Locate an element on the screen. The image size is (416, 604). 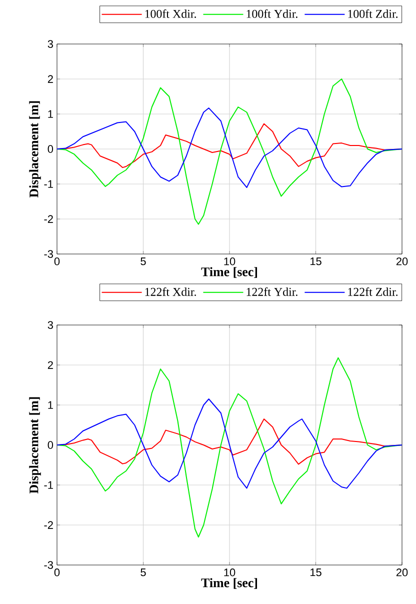
legend-label: 122ft Ydir. is located at coordinates (272, 291).